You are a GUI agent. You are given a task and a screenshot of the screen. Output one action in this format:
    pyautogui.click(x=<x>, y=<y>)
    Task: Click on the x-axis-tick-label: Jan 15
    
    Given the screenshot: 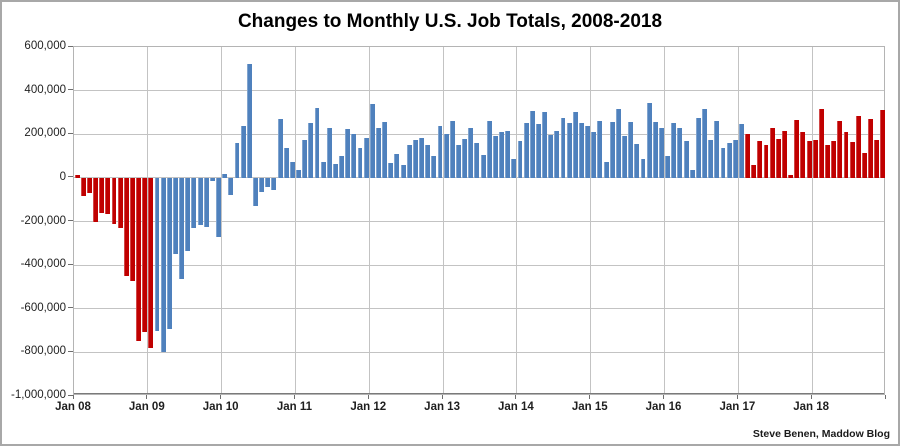 What is the action you would take?
    pyautogui.click(x=589, y=407)
    